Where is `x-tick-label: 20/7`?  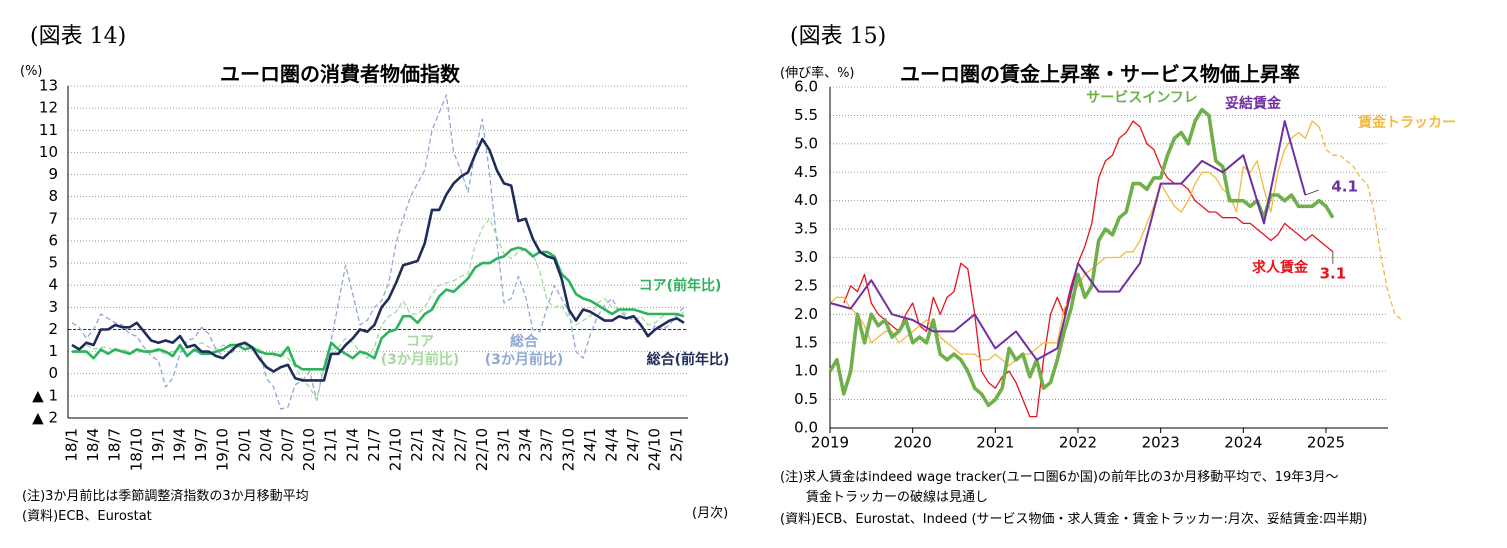 x-tick-label: 20/7 is located at coordinates (288, 445).